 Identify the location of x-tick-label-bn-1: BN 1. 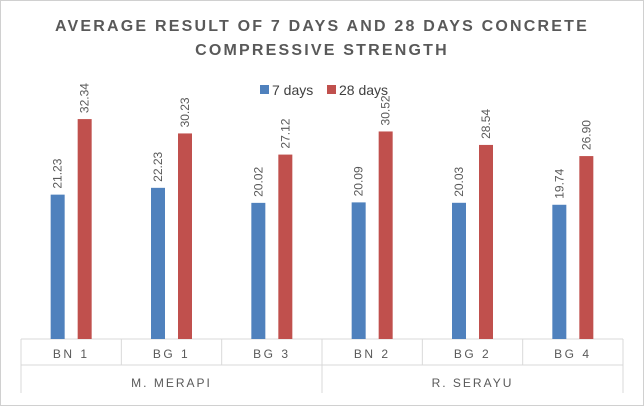
(71, 354).